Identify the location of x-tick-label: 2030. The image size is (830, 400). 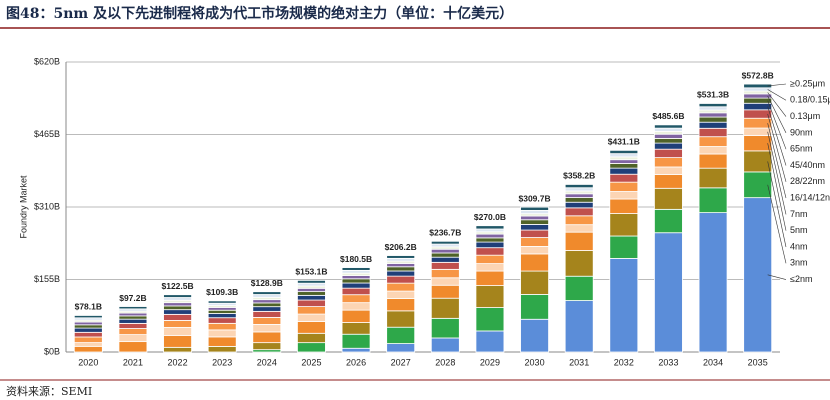
(535, 362).